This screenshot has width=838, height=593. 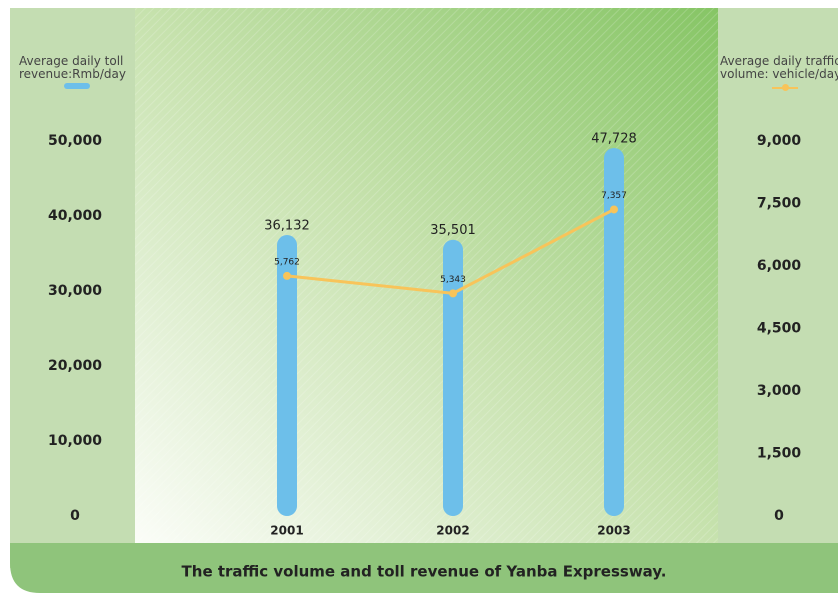 I want to click on x-tick-label: 2001, so click(x=286, y=531).